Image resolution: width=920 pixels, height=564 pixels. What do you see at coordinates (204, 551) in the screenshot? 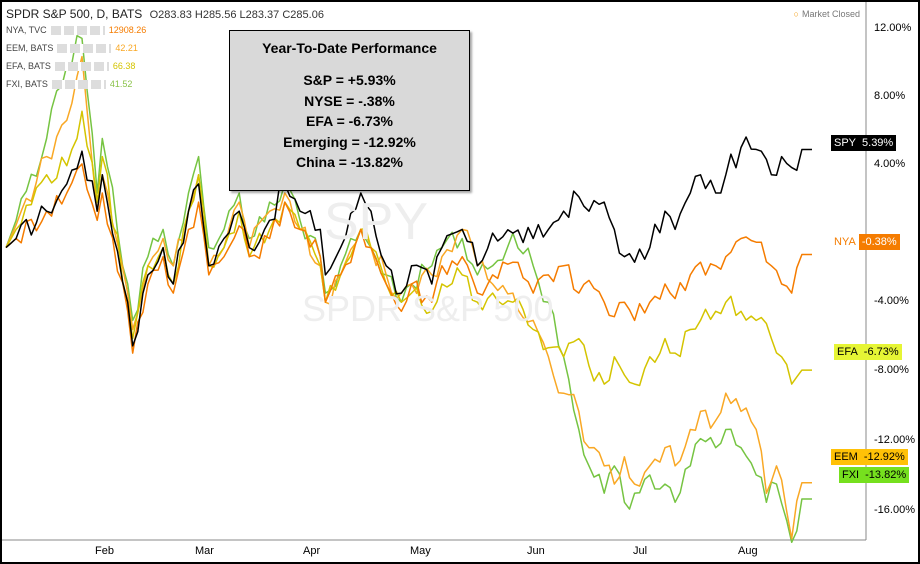
I see `x-tick-label: Mar` at bounding box center [204, 551].